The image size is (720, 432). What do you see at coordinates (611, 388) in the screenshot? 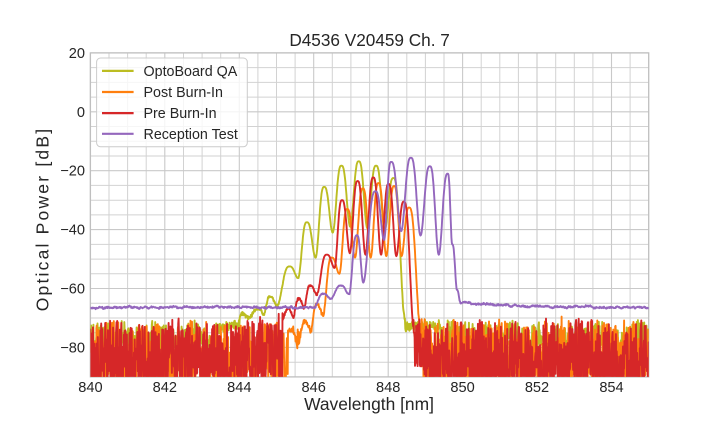
I see `svg-text: 854` at bounding box center [611, 388].